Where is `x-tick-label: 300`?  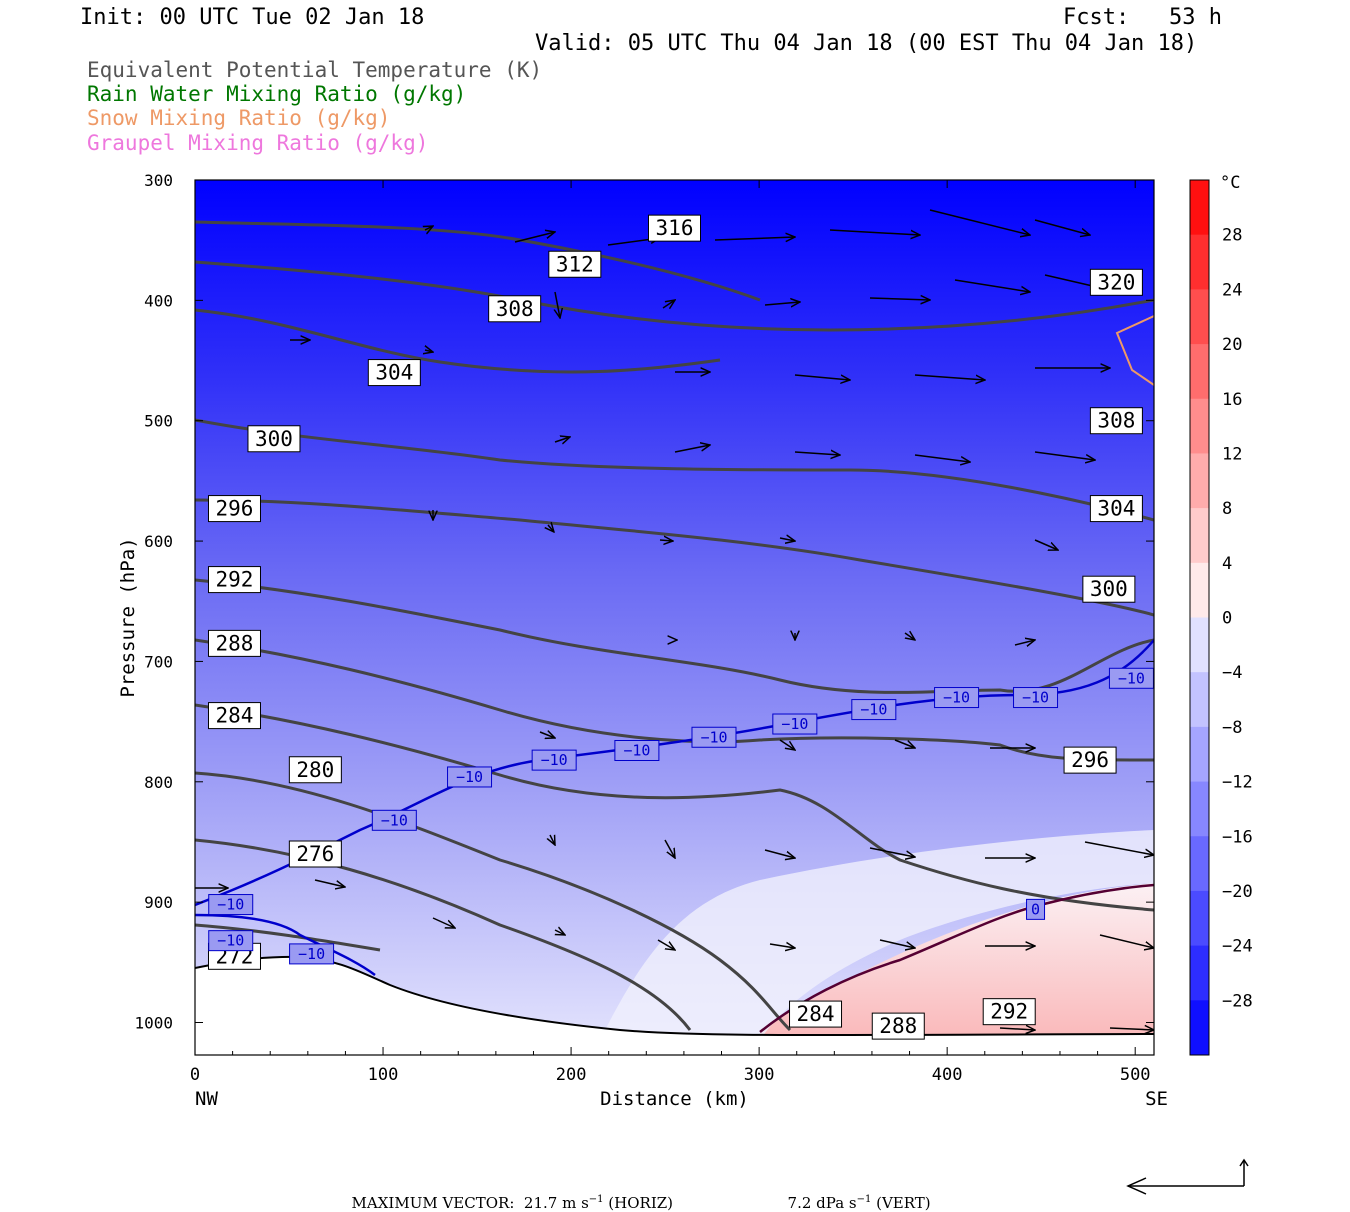 x-tick-label: 300 is located at coordinates (759, 1075).